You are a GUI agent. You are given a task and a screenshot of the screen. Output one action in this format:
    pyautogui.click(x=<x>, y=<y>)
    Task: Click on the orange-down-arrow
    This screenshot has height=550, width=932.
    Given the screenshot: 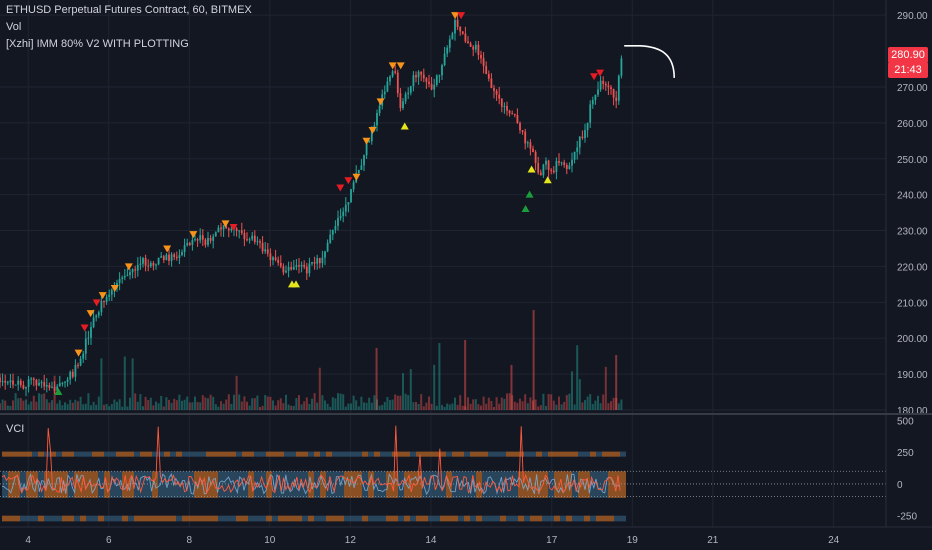 What is the action you would take?
    pyautogui.click(x=356, y=177)
    